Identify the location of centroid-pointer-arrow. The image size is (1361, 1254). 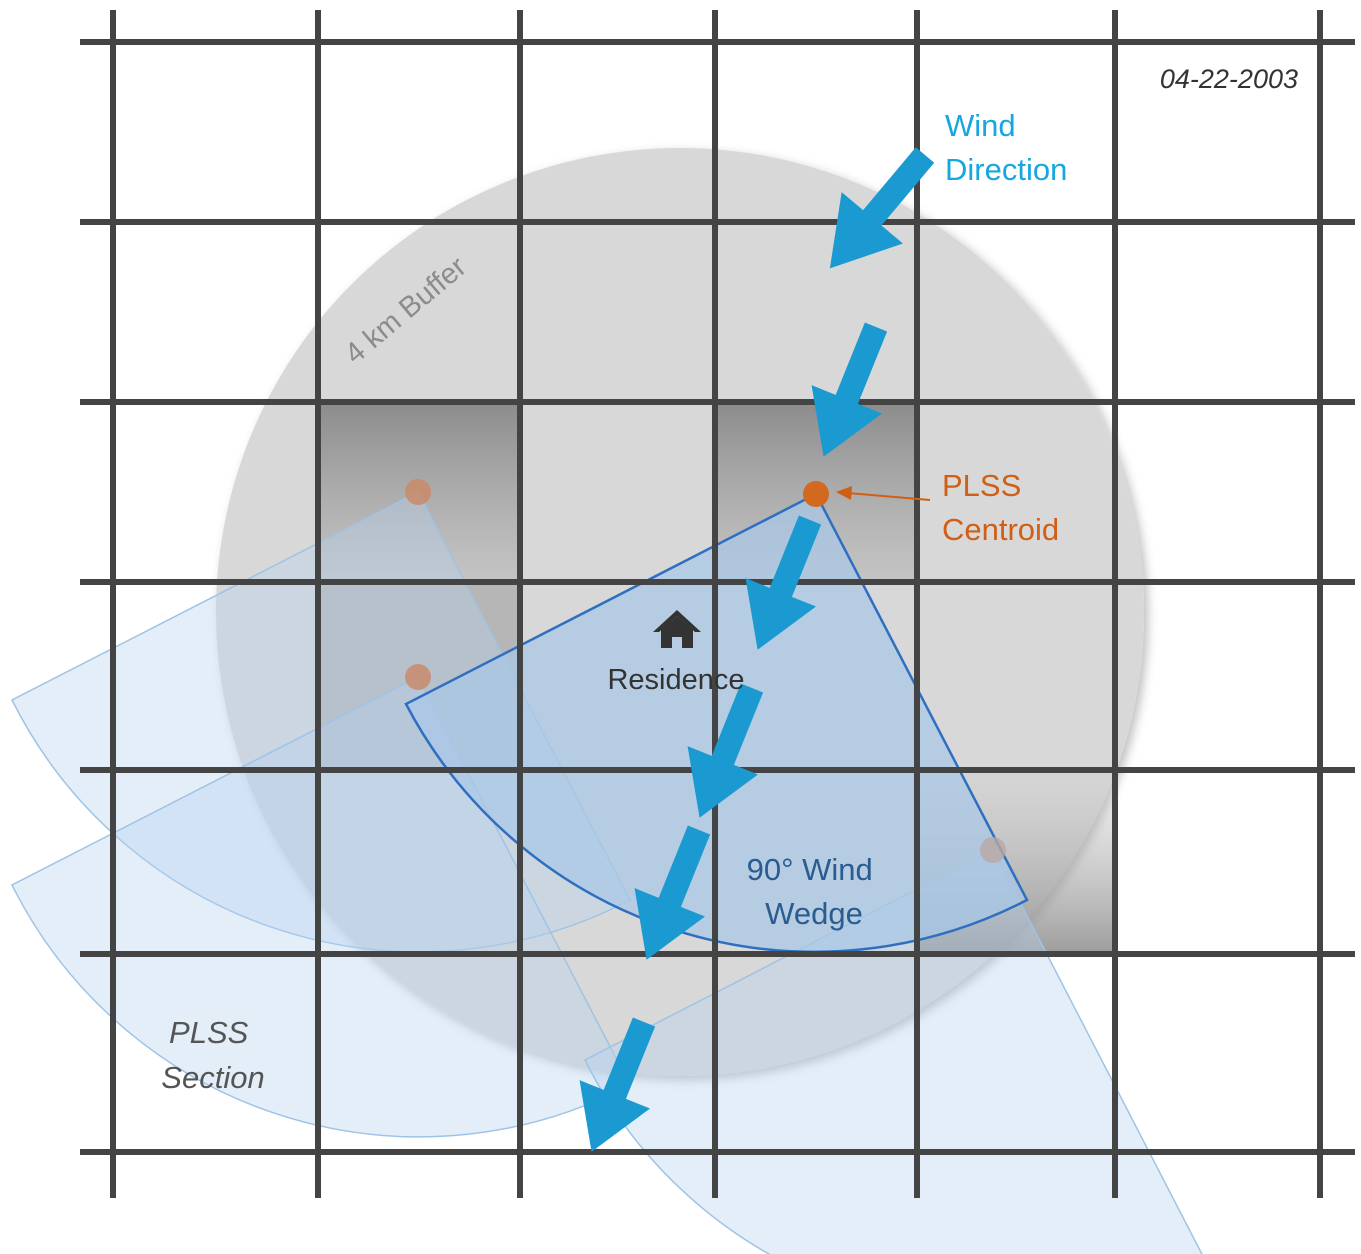
(883, 493).